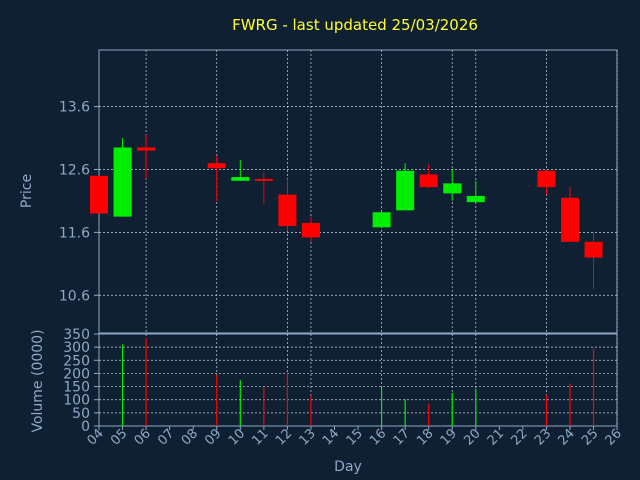 The width and height of the screenshot is (640, 480). What do you see at coordinates (567, 437) in the screenshot?
I see `day-tick-label: 24` at bounding box center [567, 437].